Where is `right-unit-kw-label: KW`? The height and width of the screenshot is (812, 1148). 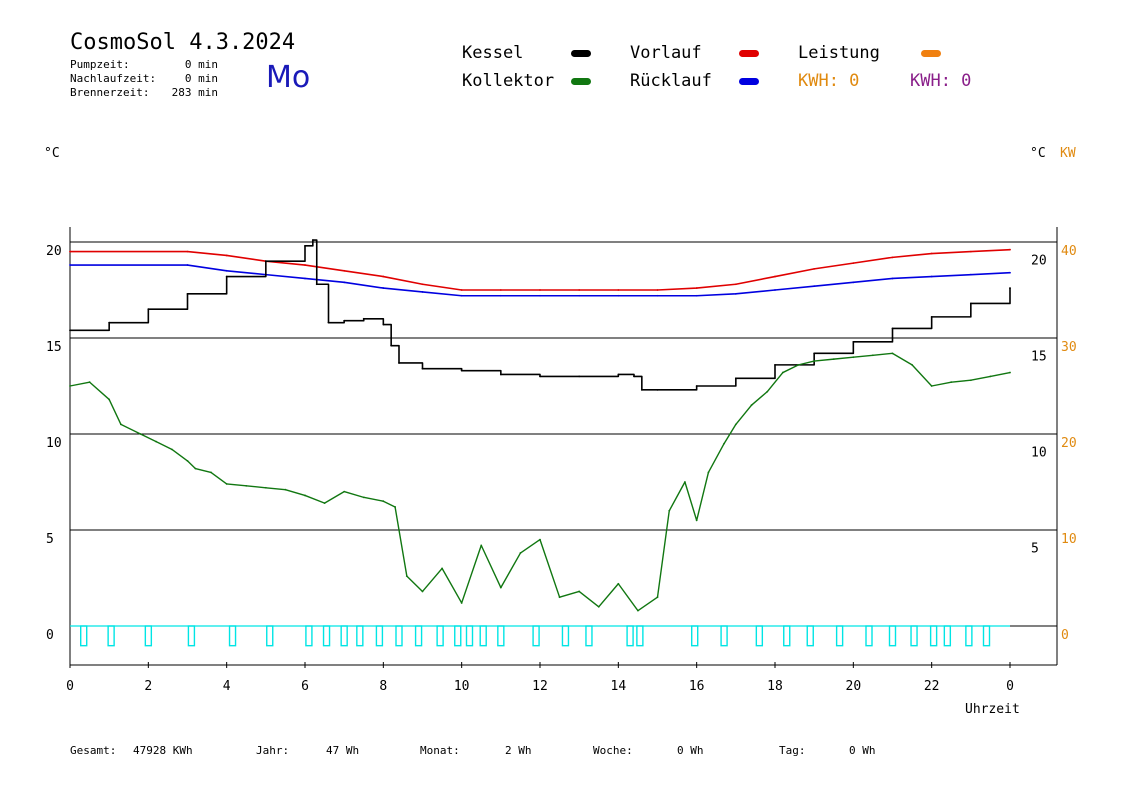
right-unit-kw-label: KW is located at coordinates (1068, 153).